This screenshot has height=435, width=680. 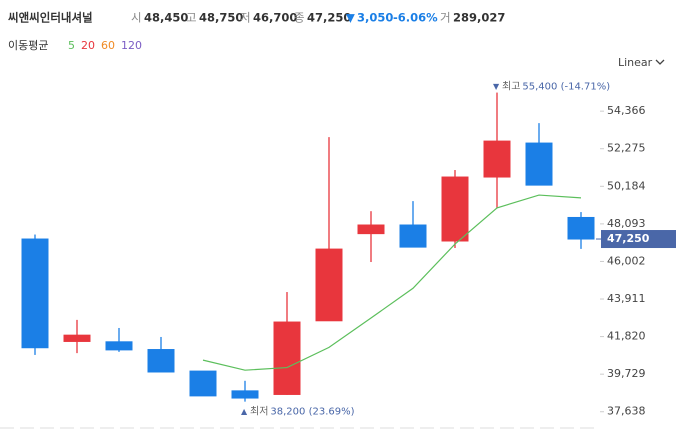 What do you see at coordinates (245, 18) in the screenshot?
I see `low-label: 저` at bounding box center [245, 18].